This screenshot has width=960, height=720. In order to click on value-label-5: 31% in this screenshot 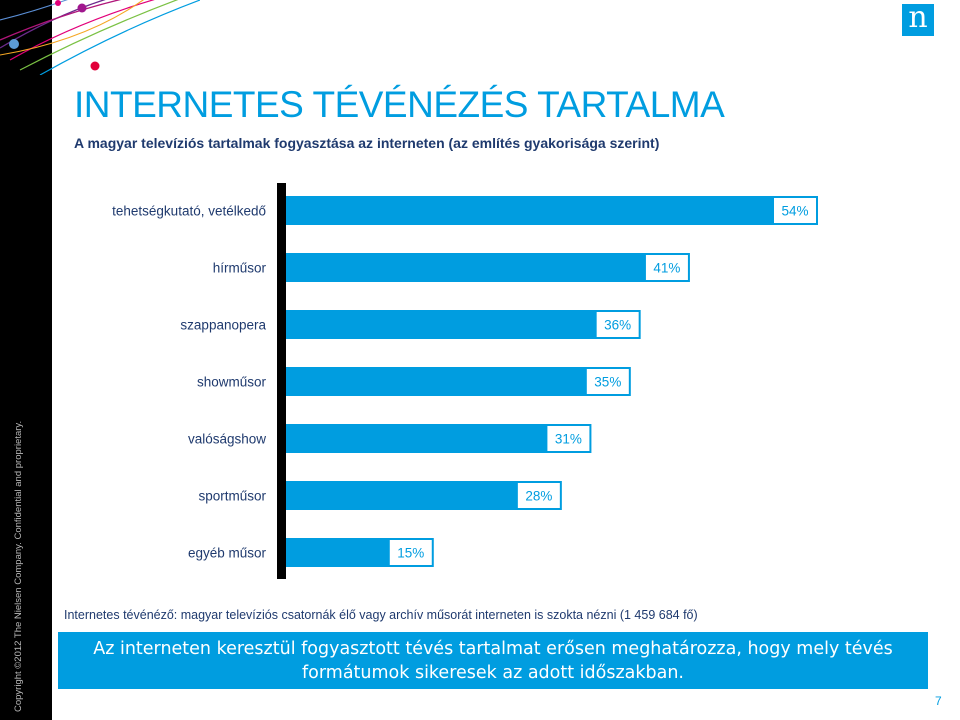, I will do `click(568, 439)`.